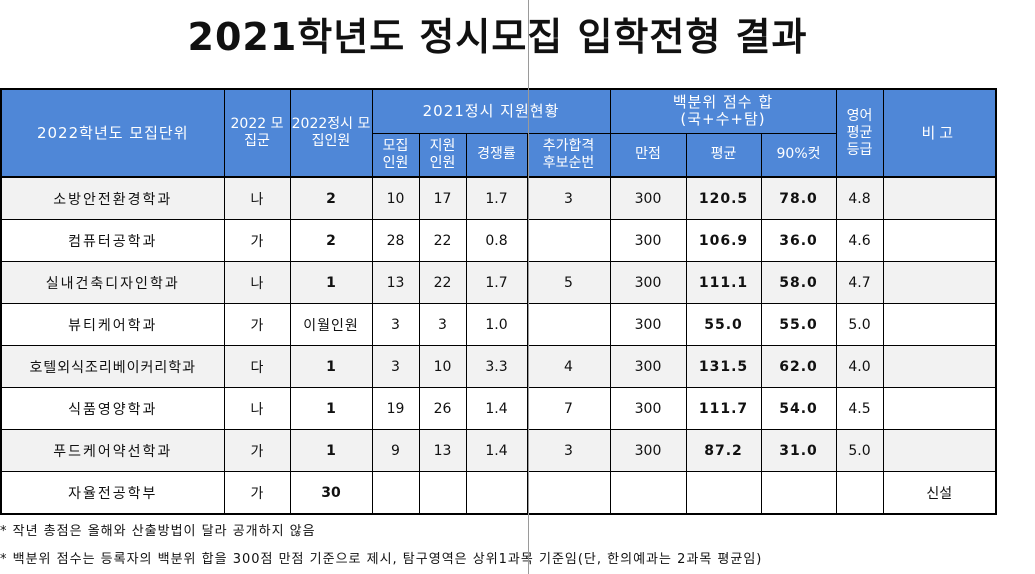 This screenshot has width=1035, height=574. I want to click on cell-ratio: 0.8, so click(496, 240).